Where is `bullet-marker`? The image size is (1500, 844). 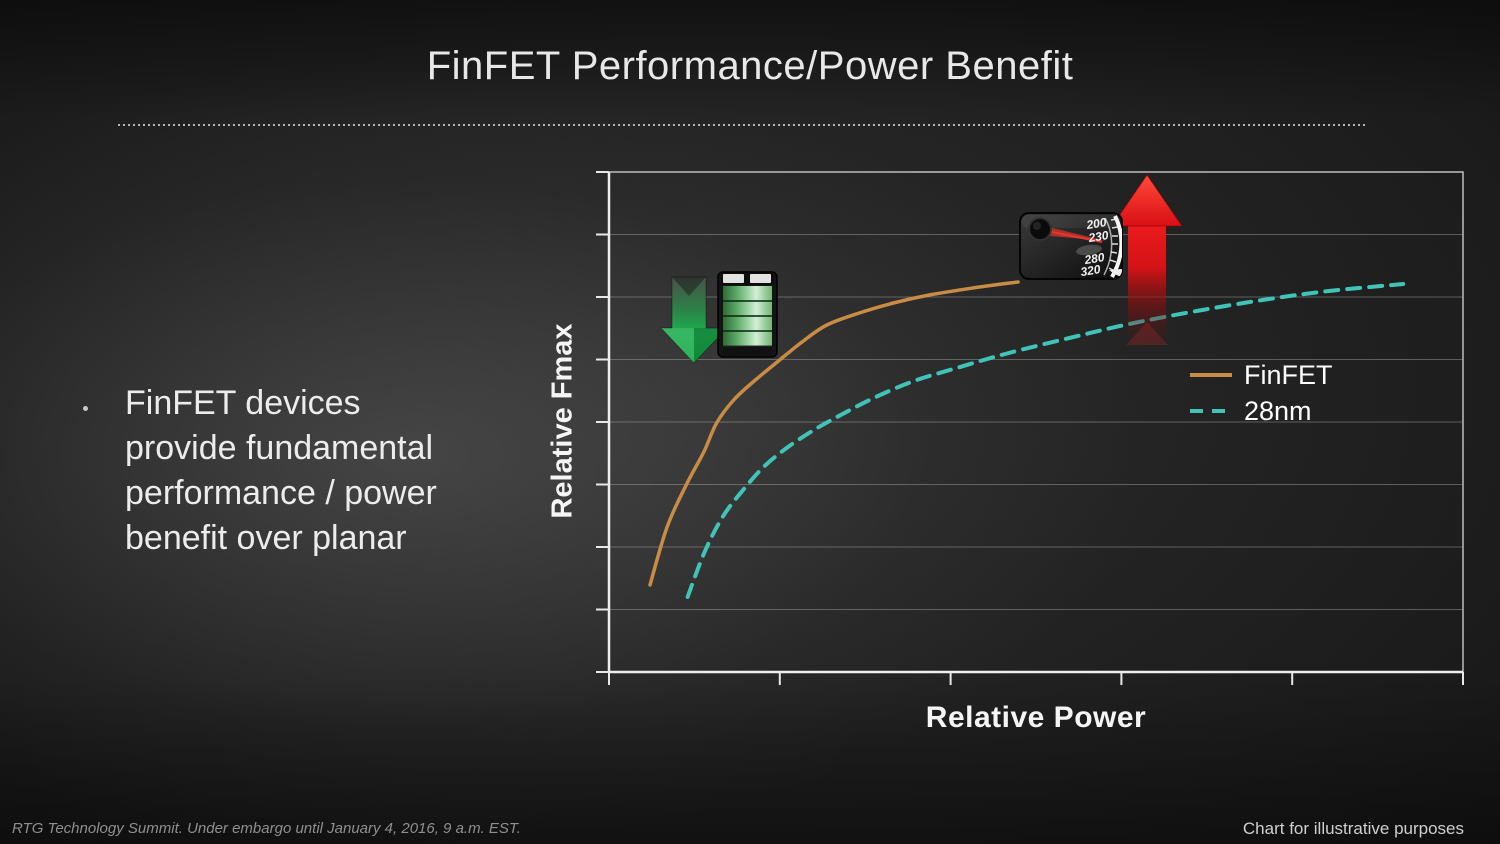
bullet-marker is located at coordinates (85, 408).